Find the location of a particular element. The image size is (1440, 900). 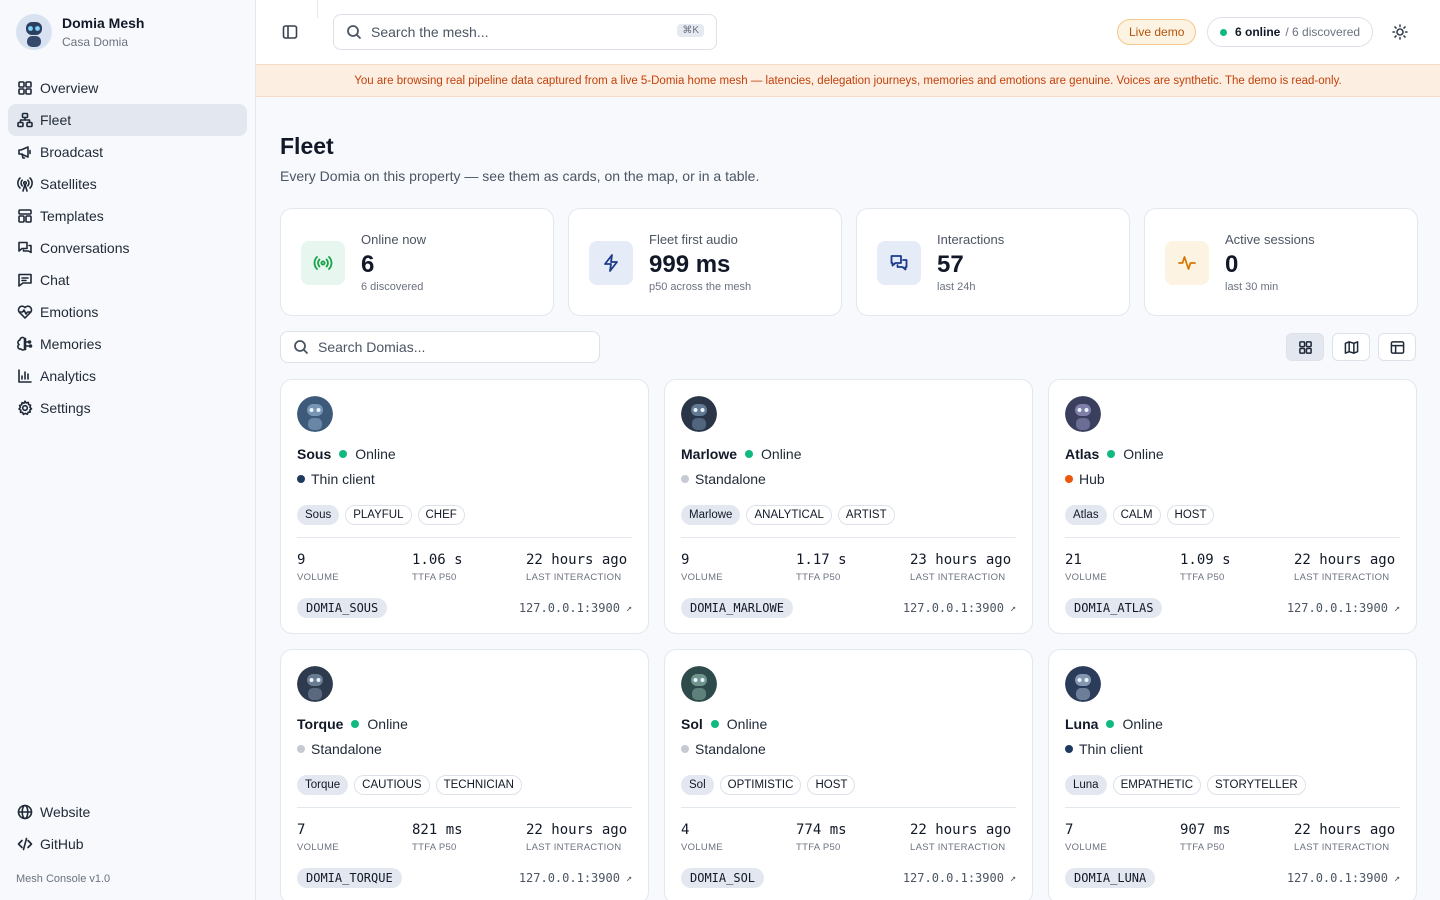

trait-tag: TECHNICIAN is located at coordinates (478, 785).